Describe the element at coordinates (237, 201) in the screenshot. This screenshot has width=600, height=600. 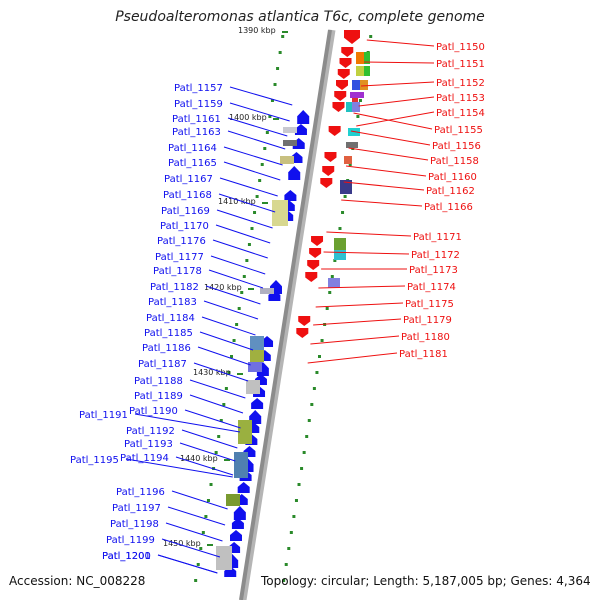
I see `scale-label: 1410 kbp` at that location.